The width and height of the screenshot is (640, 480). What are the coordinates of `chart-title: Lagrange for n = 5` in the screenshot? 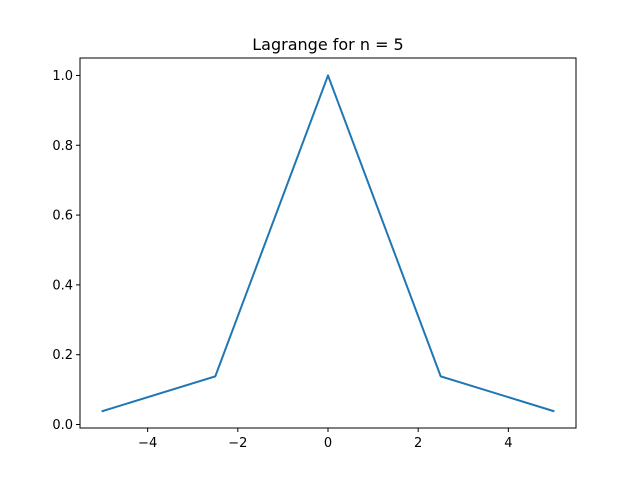 It's located at (327, 44).